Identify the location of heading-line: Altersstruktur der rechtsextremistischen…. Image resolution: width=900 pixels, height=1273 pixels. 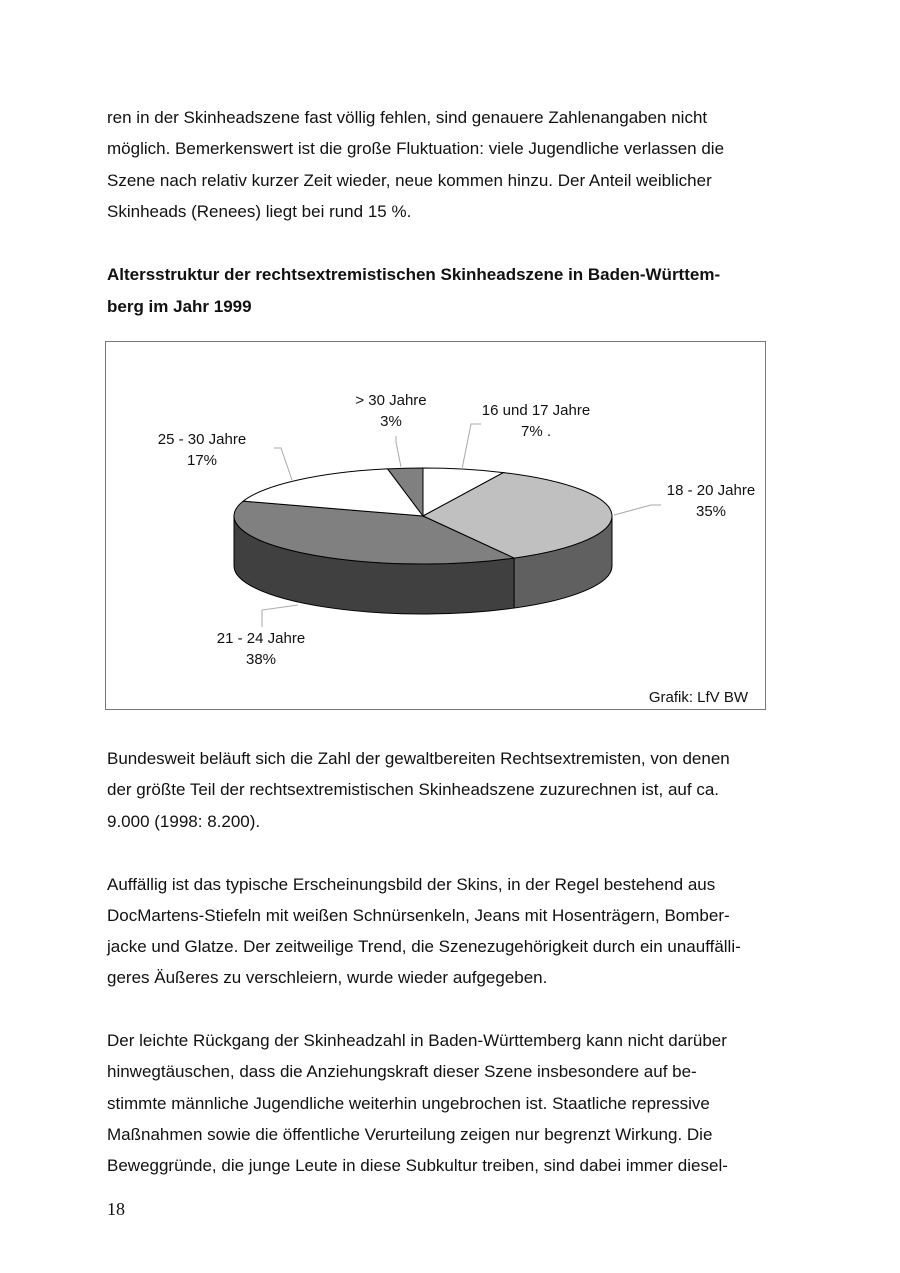
(414, 274).